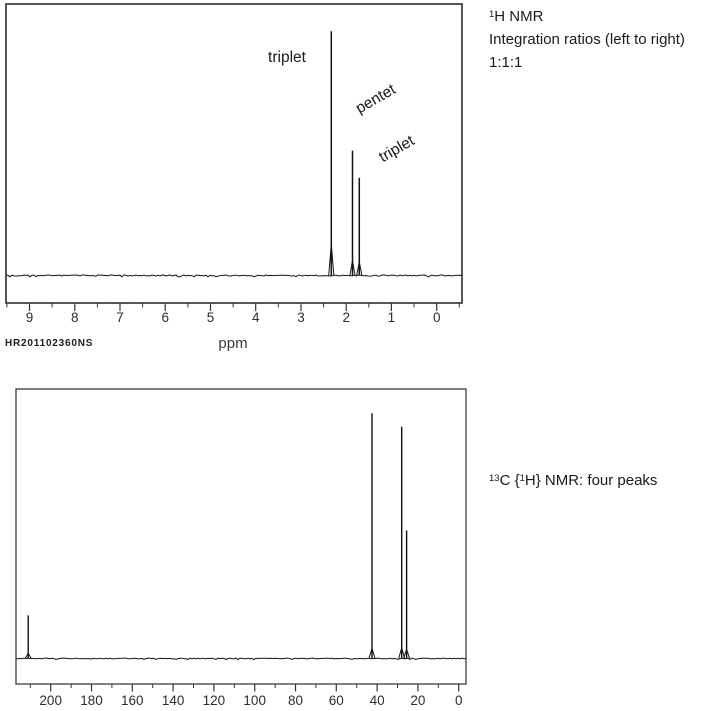 The image size is (722, 711). Describe the element at coordinates (301, 317) in the screenshot. I see `axis-tick-label: 3` at that location.